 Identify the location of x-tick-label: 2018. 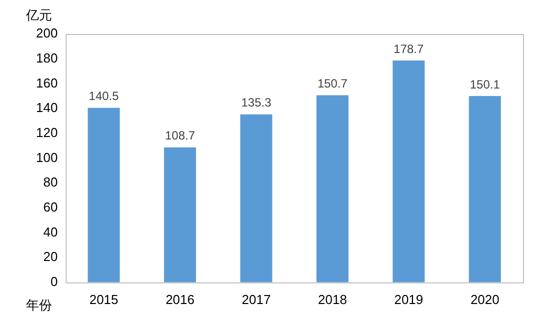
(332, 299).